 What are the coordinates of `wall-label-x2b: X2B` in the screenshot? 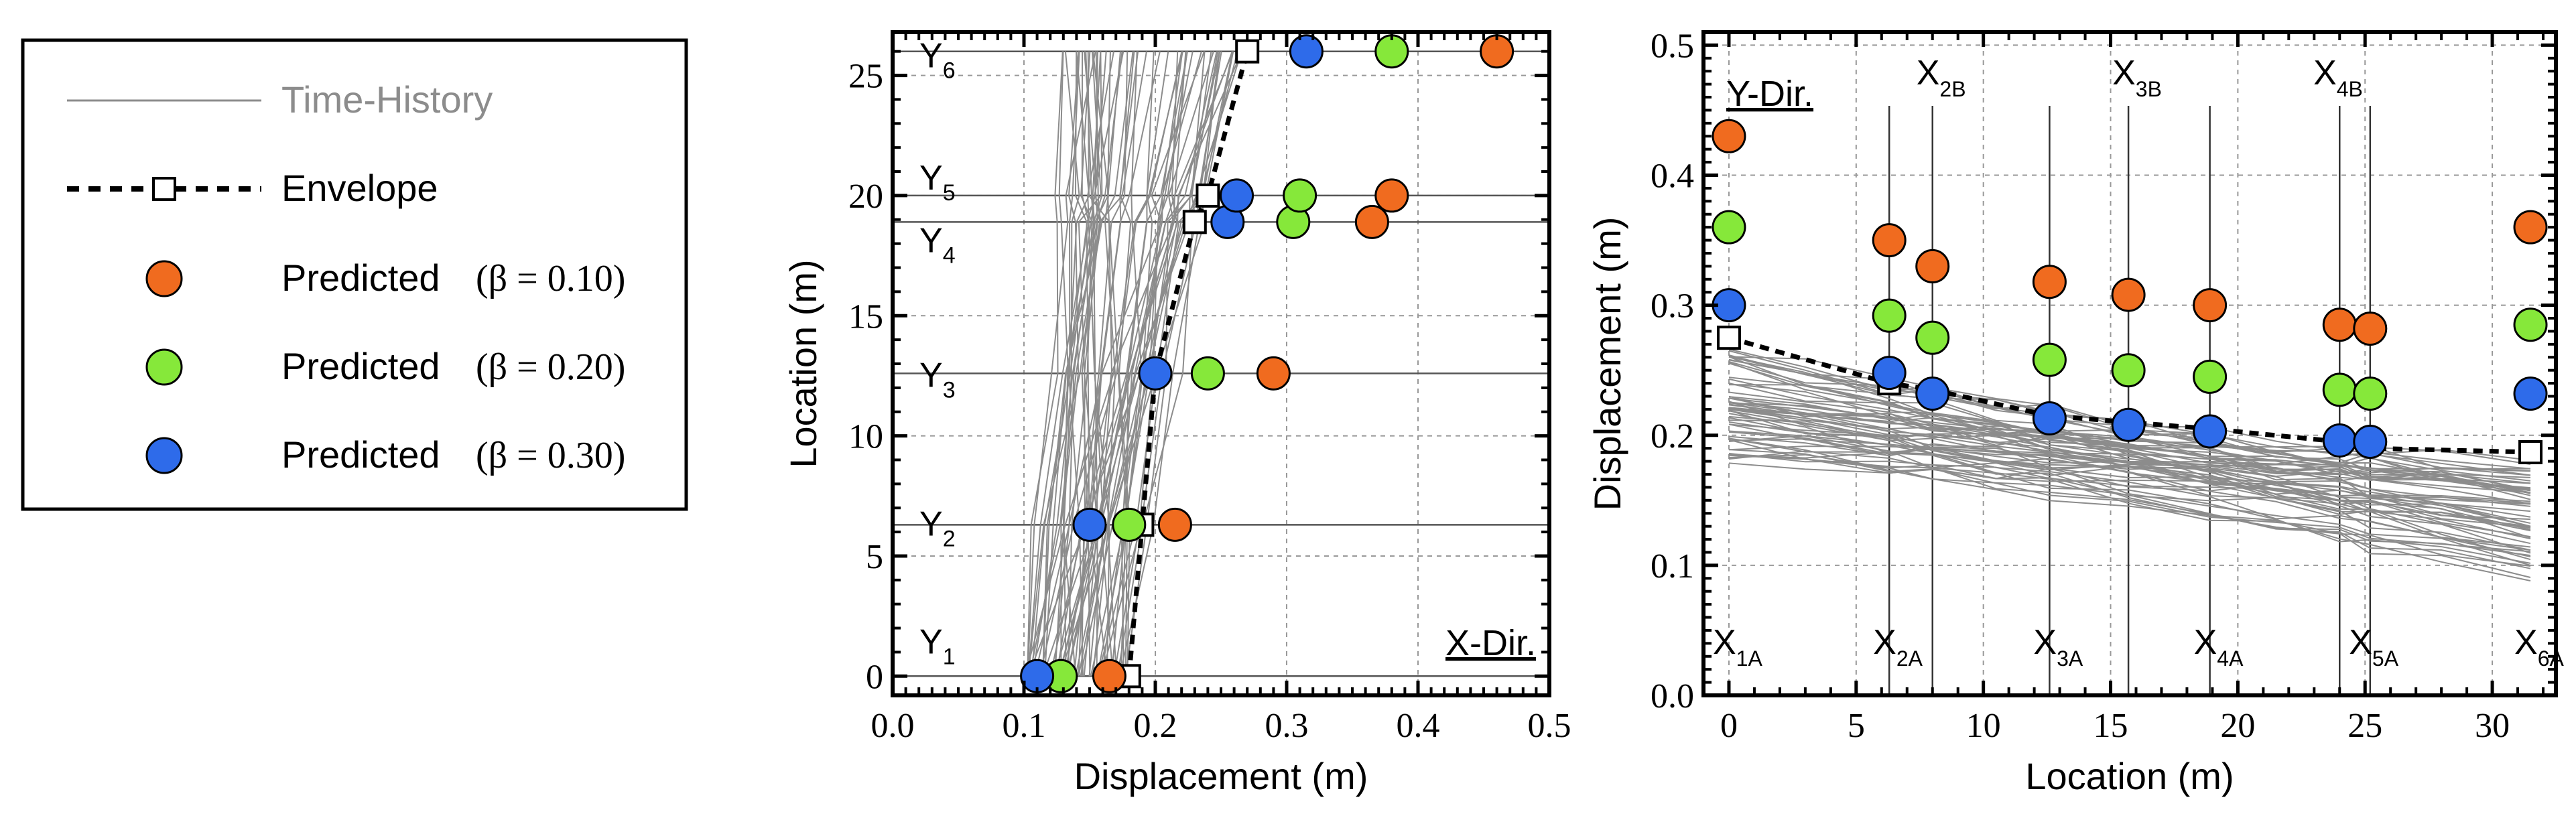 It's located at (1941, 77).